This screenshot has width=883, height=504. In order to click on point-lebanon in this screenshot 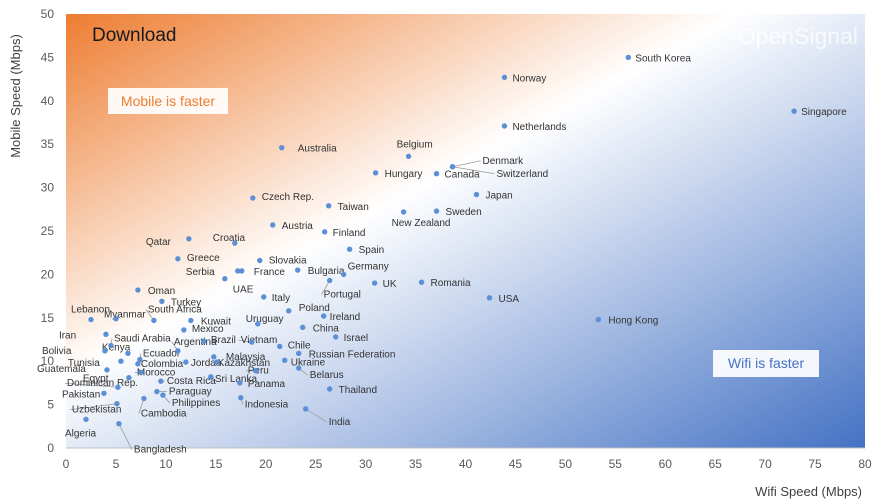, I will do `click(91, 319)`.